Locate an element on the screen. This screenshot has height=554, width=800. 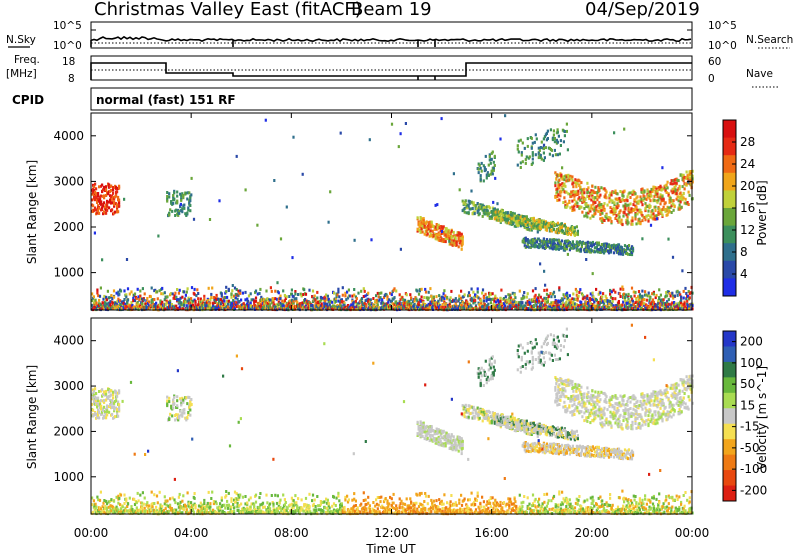
nsky-line is located at coordinates (391, 41).